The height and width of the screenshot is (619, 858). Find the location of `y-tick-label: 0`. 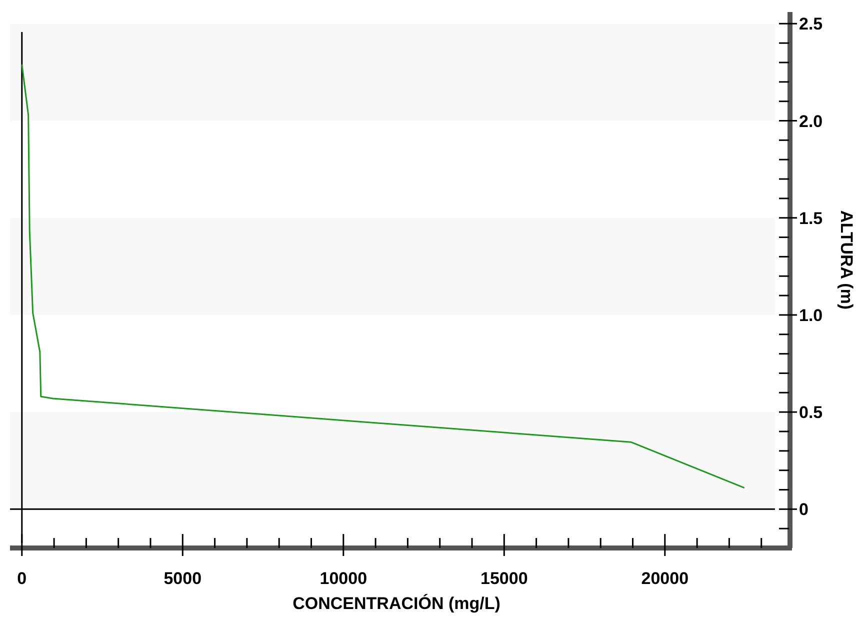

y-tick-label: 0 is located at coordinates (803, 510).